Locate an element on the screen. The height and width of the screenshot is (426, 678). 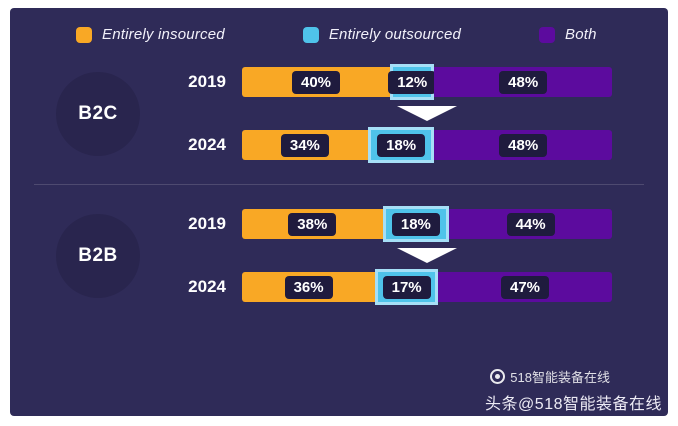
bar-row-b2c-2024: 2024 34% 18% 48% is located at coordinates (391, 145).